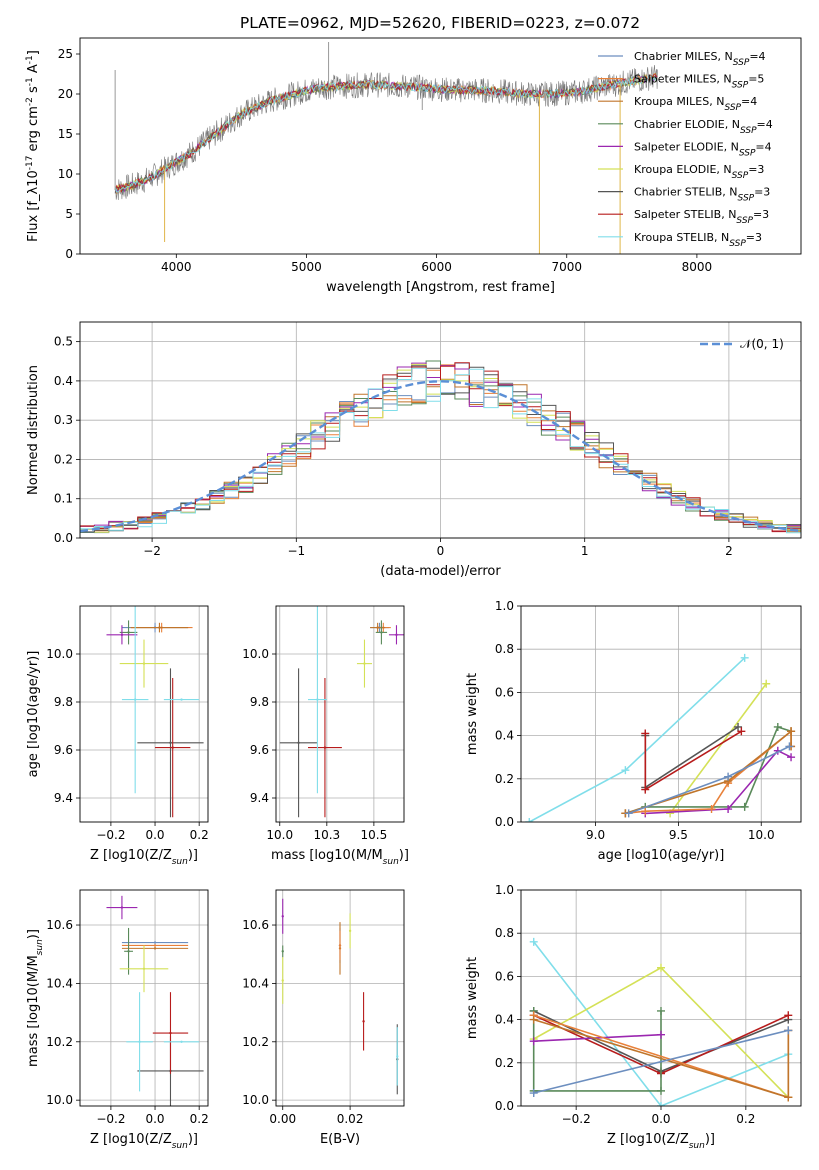 The width and height of the screenshot is (819, 1170). Describe the element at coordinates (566, 267) in the screenshot. I see `x-tick-label: 7000` at that location.